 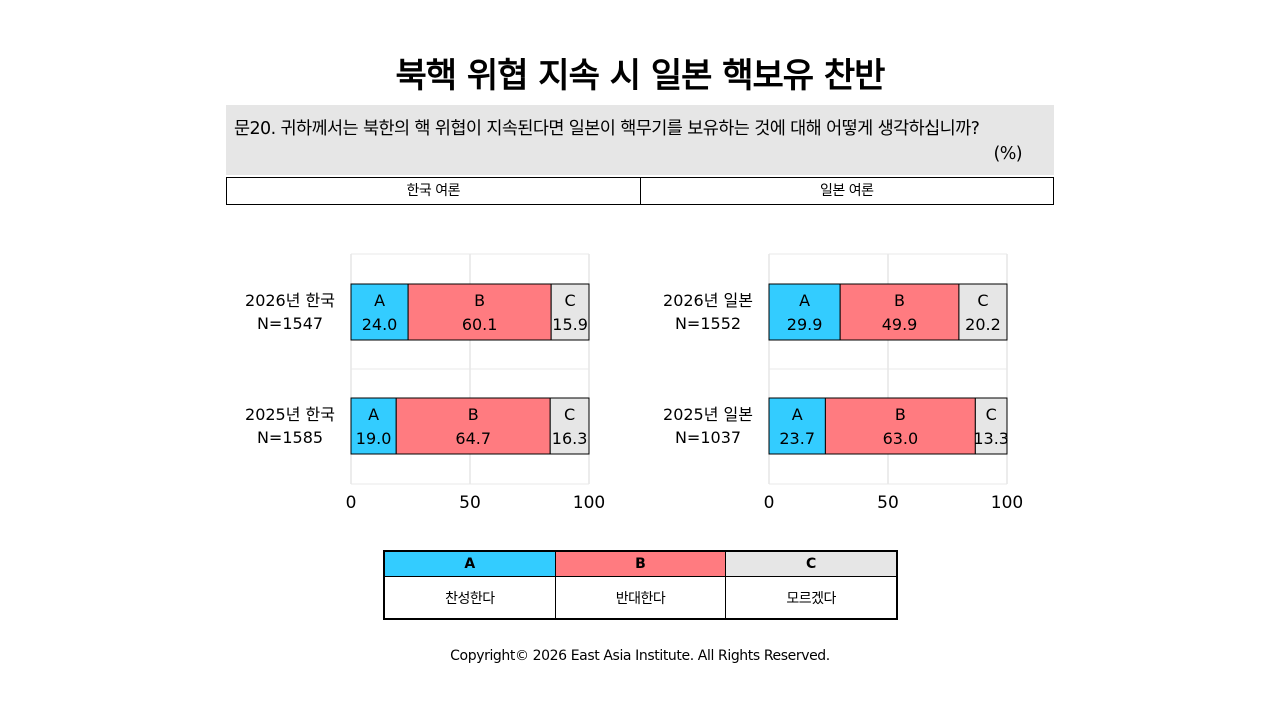 I want to click on category-n-label: N=1585, so click(x=290, y=437).